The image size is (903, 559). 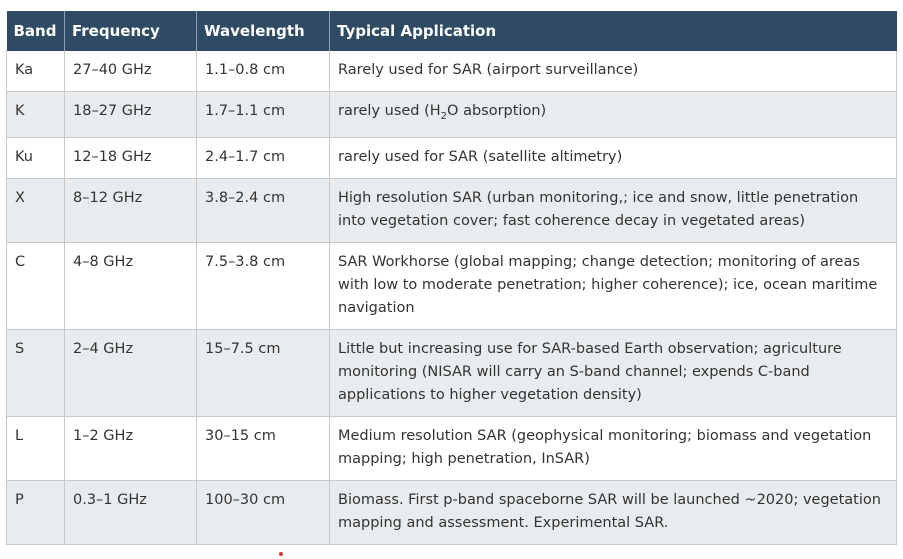 What do you see at coordinates (35, 31) in the screenshot?
I see `header-band: Band` at bounding box center [35, 31].